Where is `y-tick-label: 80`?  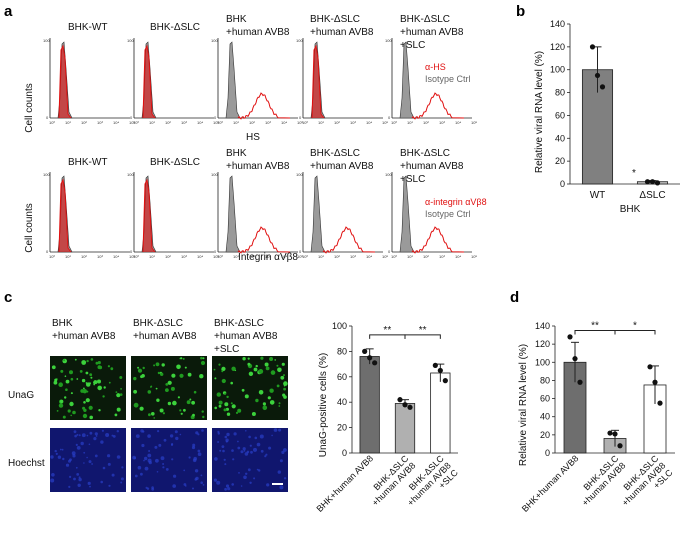 y-tick-label: 80 is located at coordinates (342, 351).